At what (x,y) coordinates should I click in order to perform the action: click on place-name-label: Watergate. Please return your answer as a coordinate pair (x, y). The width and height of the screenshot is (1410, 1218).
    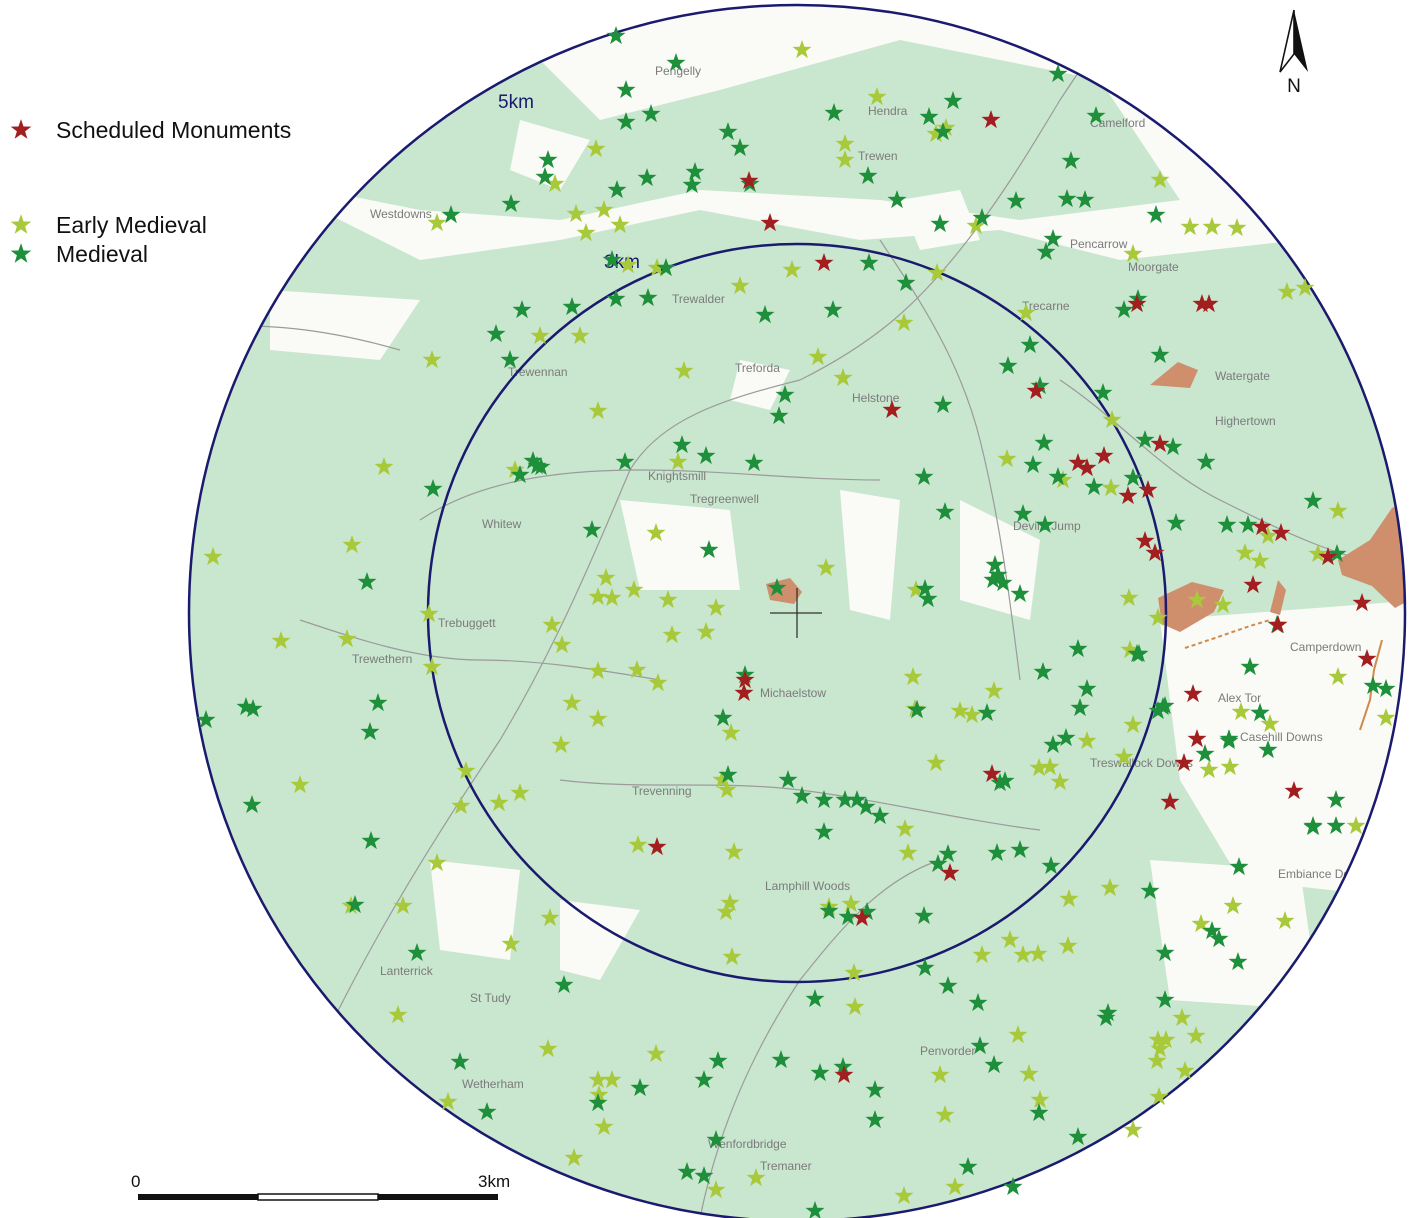
    Looking at the image, I should click on (1242, 376).